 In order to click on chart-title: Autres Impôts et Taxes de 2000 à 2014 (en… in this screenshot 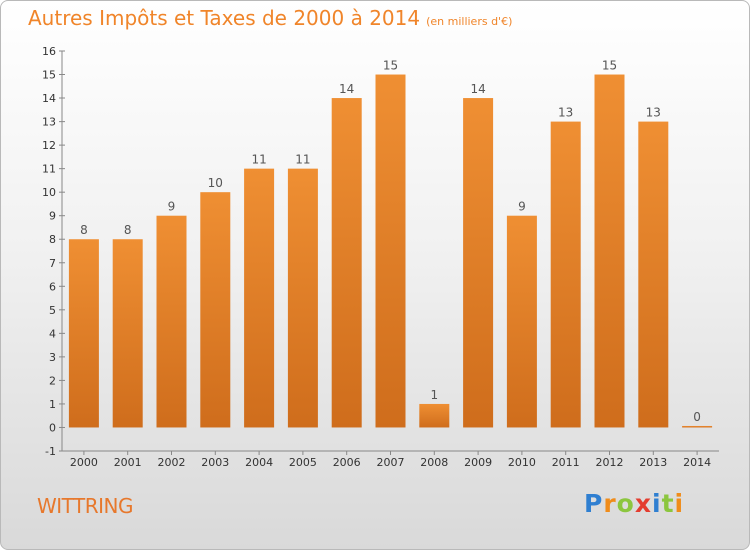, I will do `click(270, 18)`.